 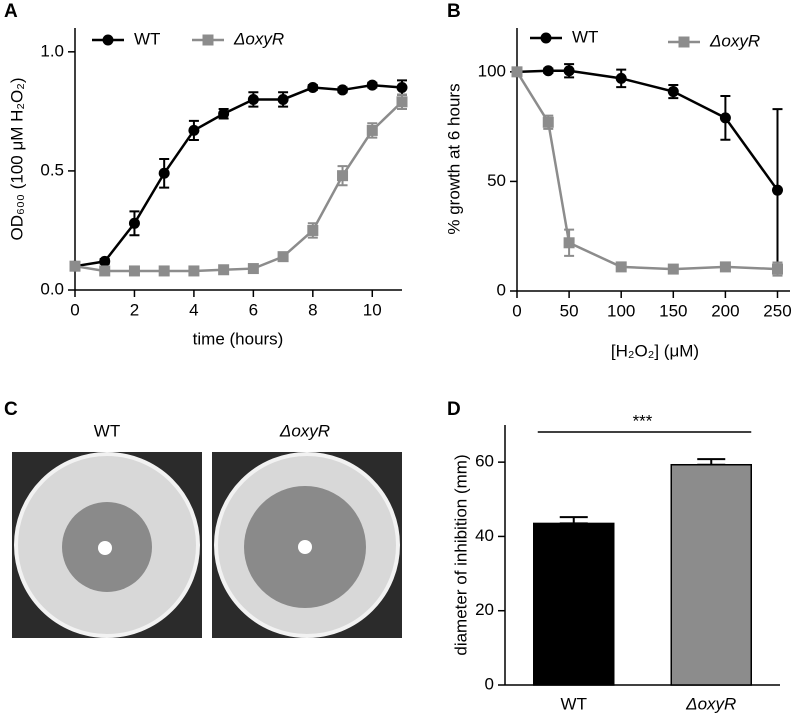 I want to click on plate-label: ΔoxyR, so click(x=304, y=430).